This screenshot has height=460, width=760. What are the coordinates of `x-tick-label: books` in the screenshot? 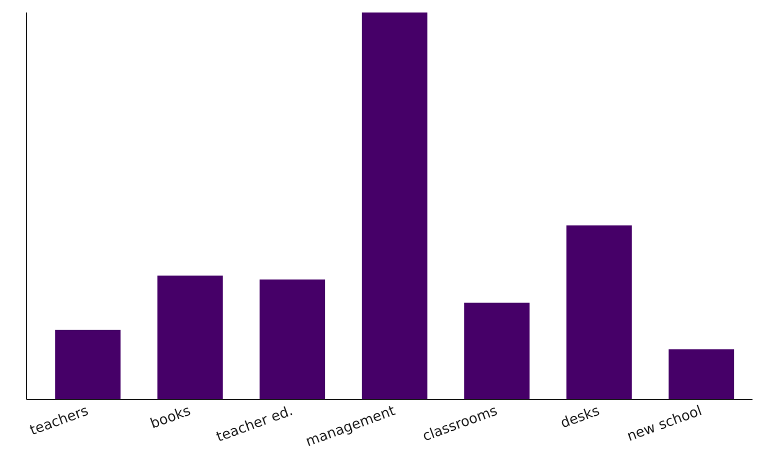 It's located at (170, 417).